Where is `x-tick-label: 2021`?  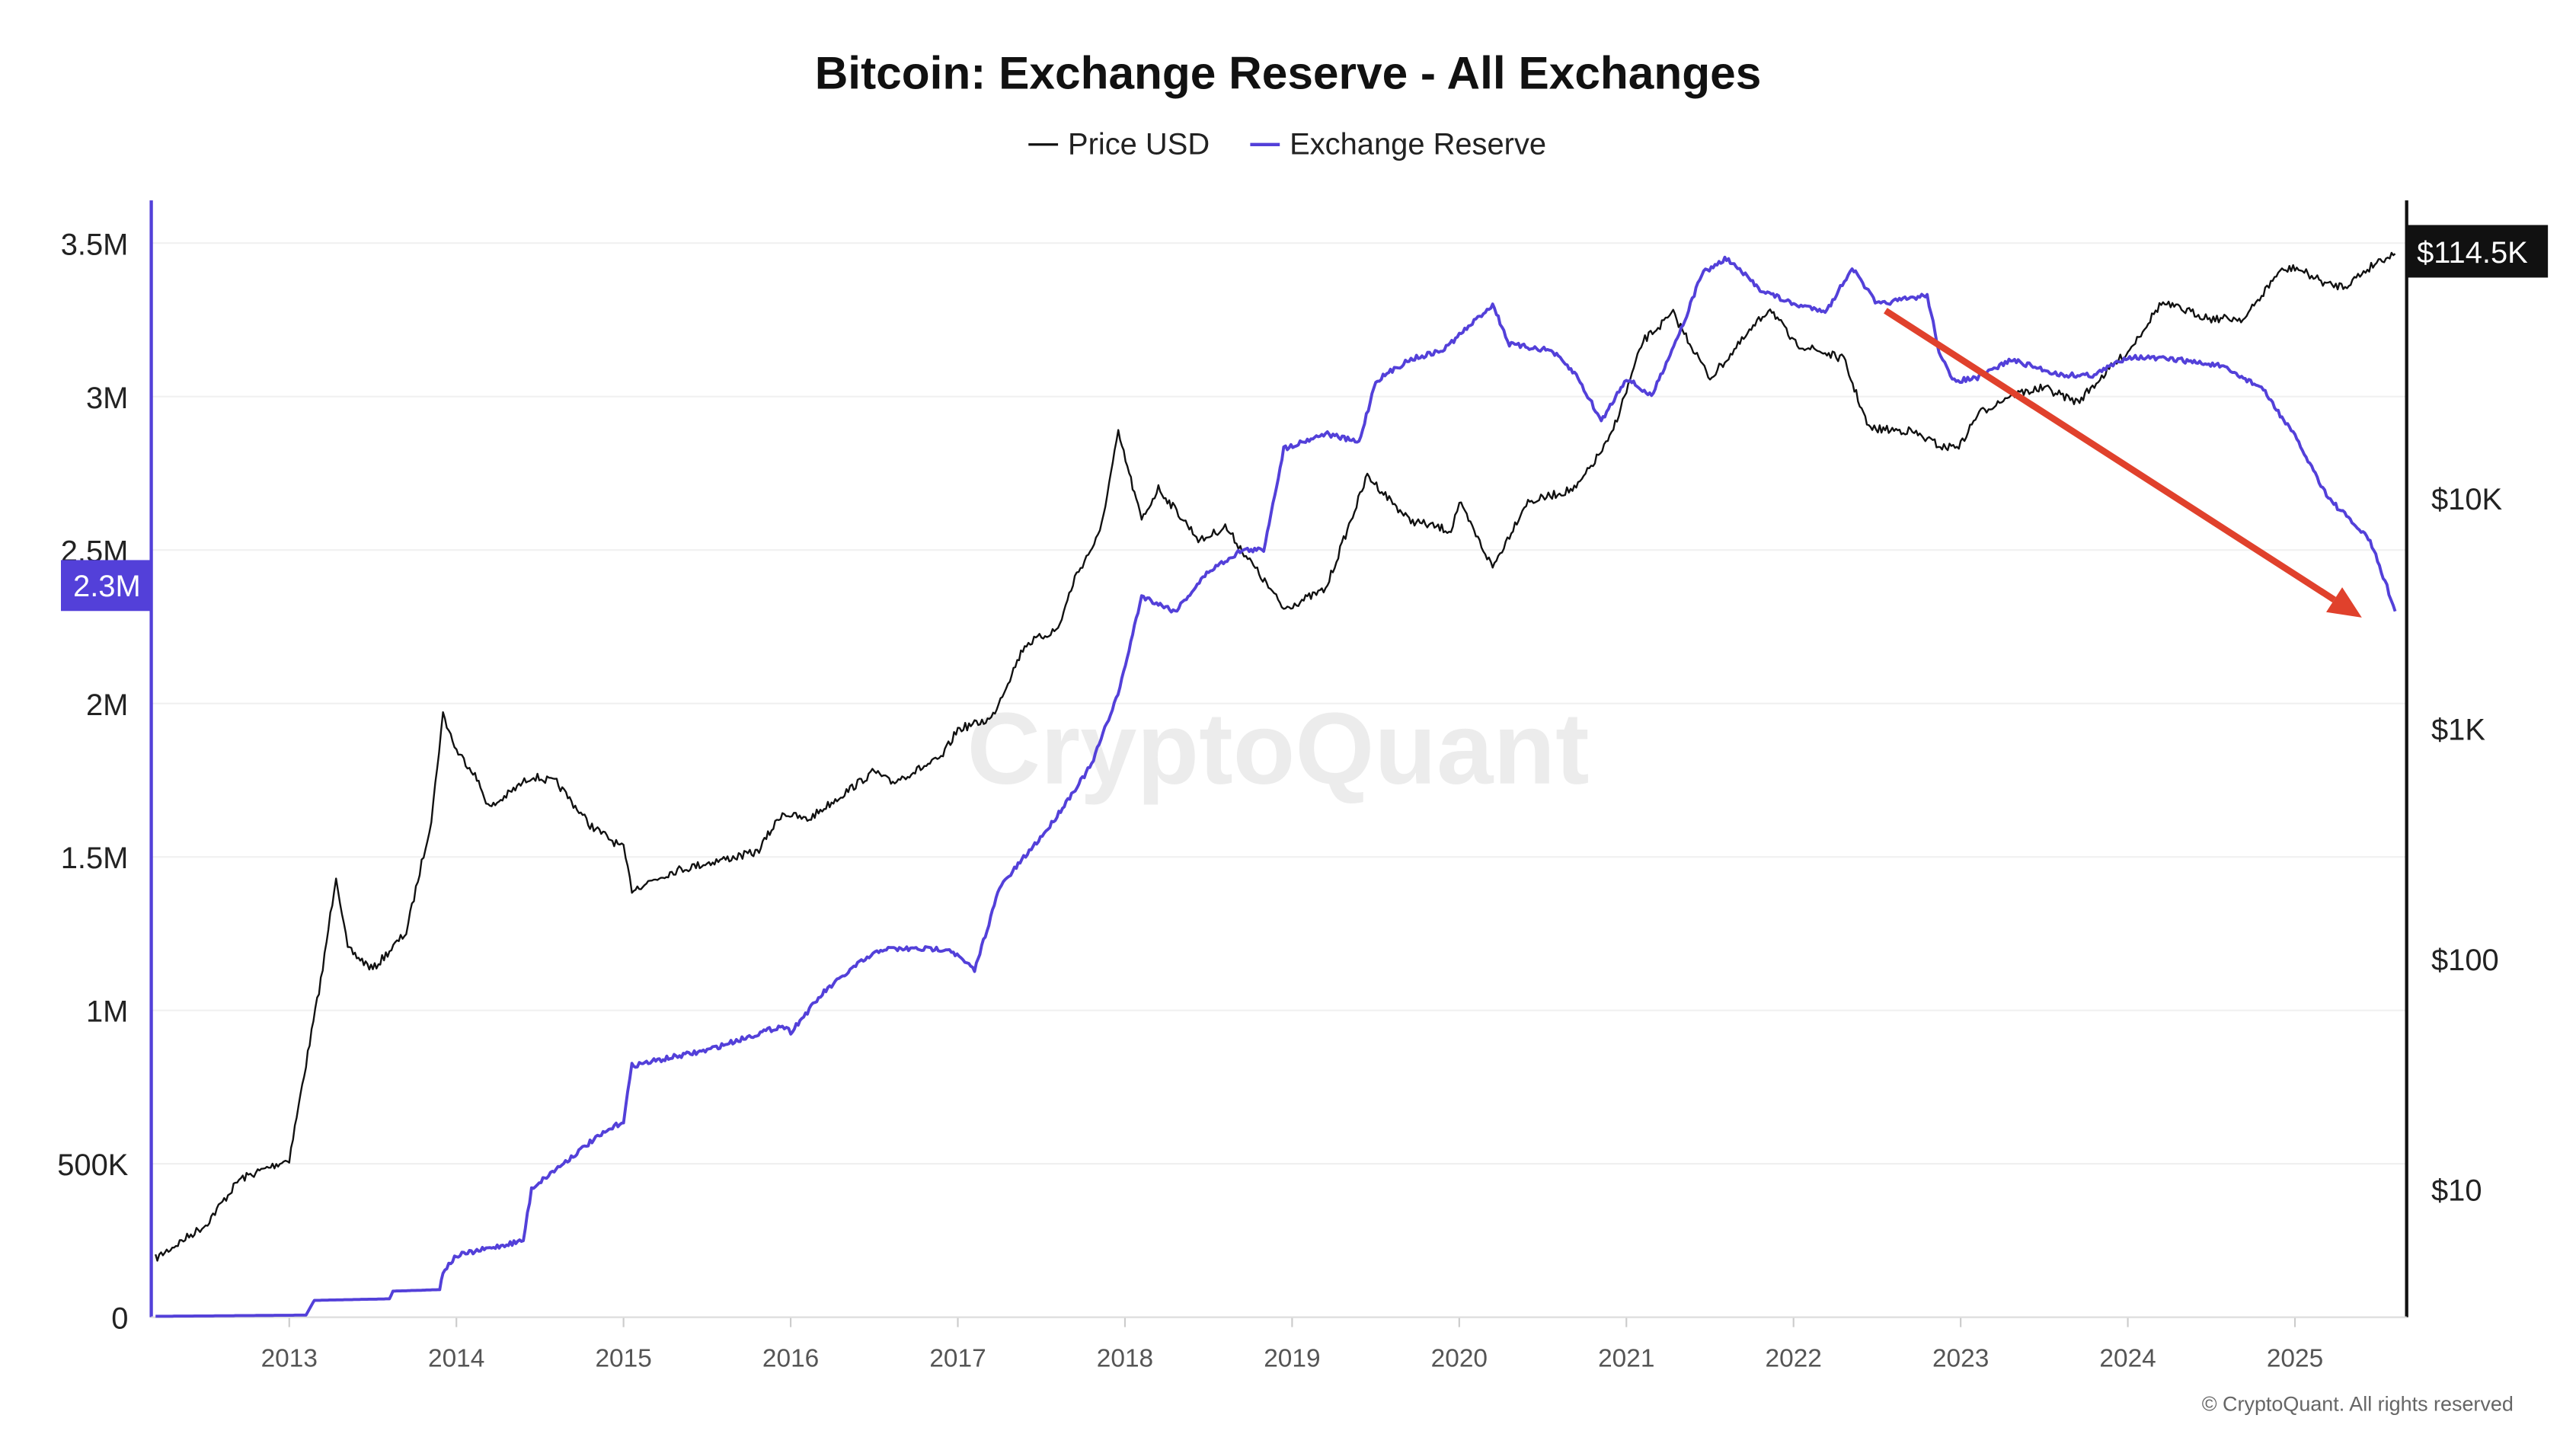
x-tick-label: 2021 is located at coordinates (1626, 1358).